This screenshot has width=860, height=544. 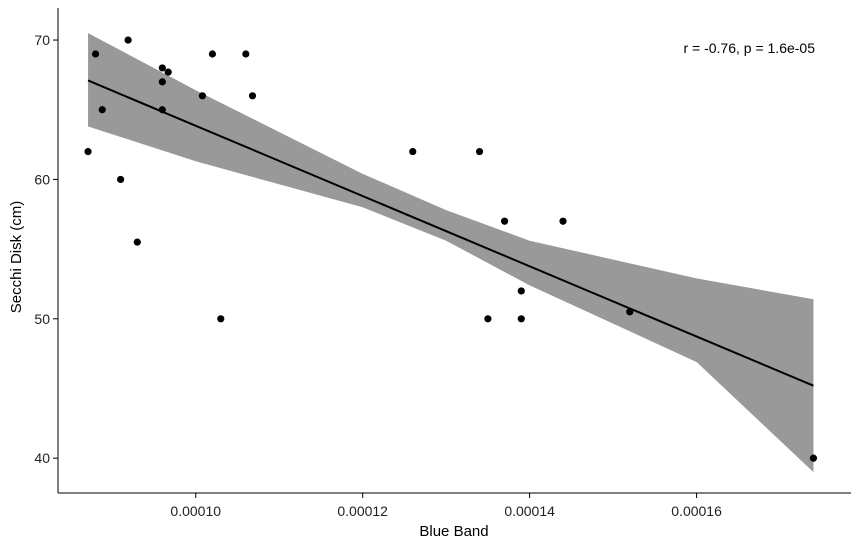 I want to click on y-tick-label: 60, so click(x=42, y=179).